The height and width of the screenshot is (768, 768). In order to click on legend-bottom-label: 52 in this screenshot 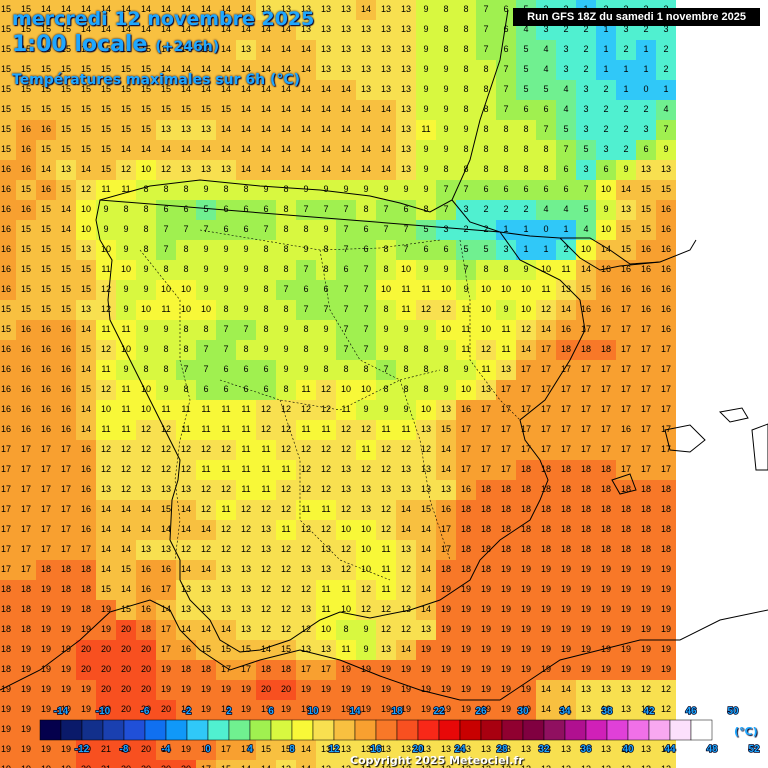, I will do `click(754, 749)`.